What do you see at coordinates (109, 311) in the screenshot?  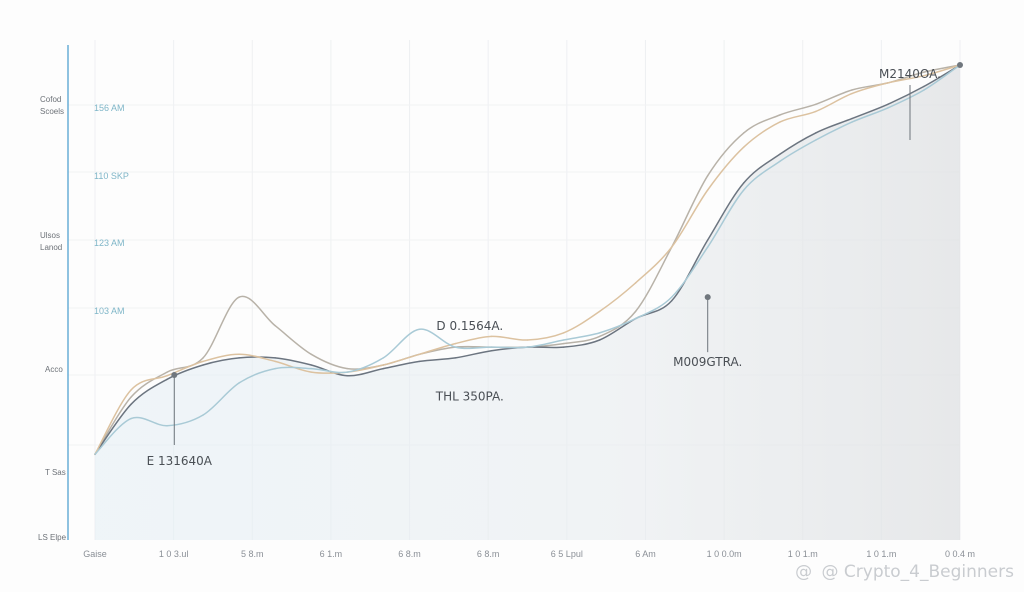 I see `y-tick-label: 103 AM` at bounding box center [109, 311].